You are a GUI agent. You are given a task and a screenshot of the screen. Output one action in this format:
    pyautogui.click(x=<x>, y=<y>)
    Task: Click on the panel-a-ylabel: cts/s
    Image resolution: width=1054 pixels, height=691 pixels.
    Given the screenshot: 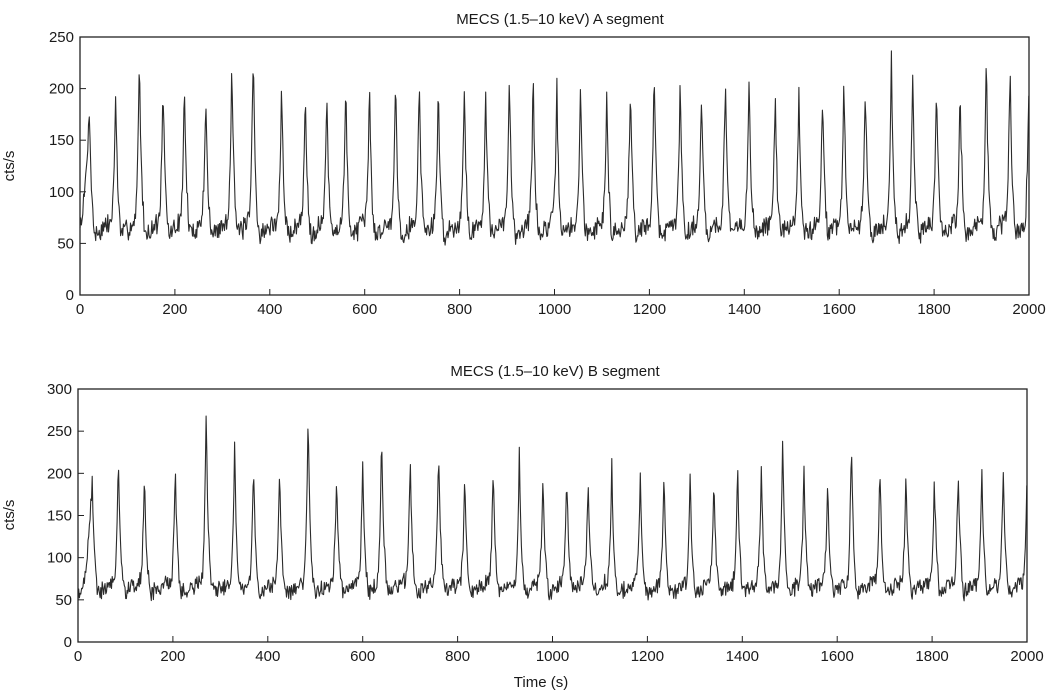 What is the action you would take?
    pyautogui.click(x=9, y=166)
    